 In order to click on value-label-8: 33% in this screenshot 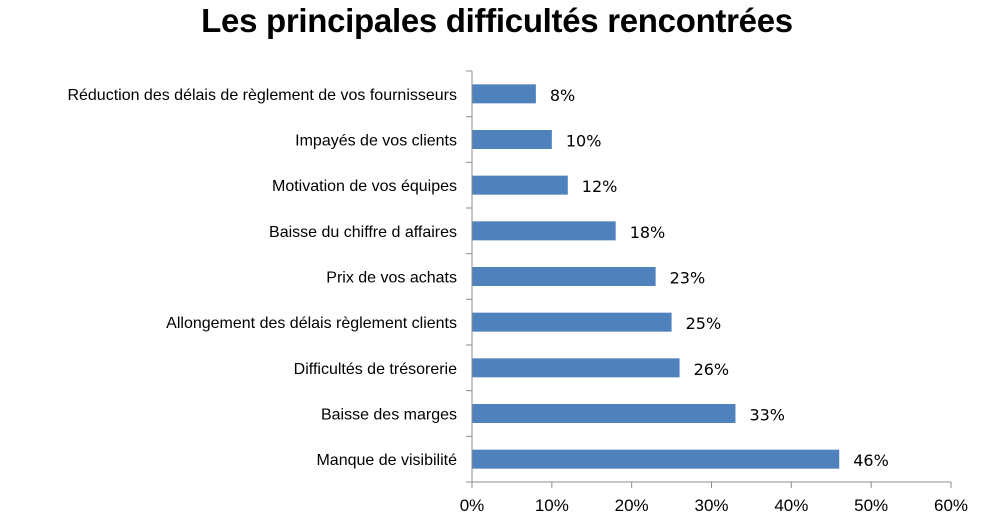, I will do `click(767, 415)`.